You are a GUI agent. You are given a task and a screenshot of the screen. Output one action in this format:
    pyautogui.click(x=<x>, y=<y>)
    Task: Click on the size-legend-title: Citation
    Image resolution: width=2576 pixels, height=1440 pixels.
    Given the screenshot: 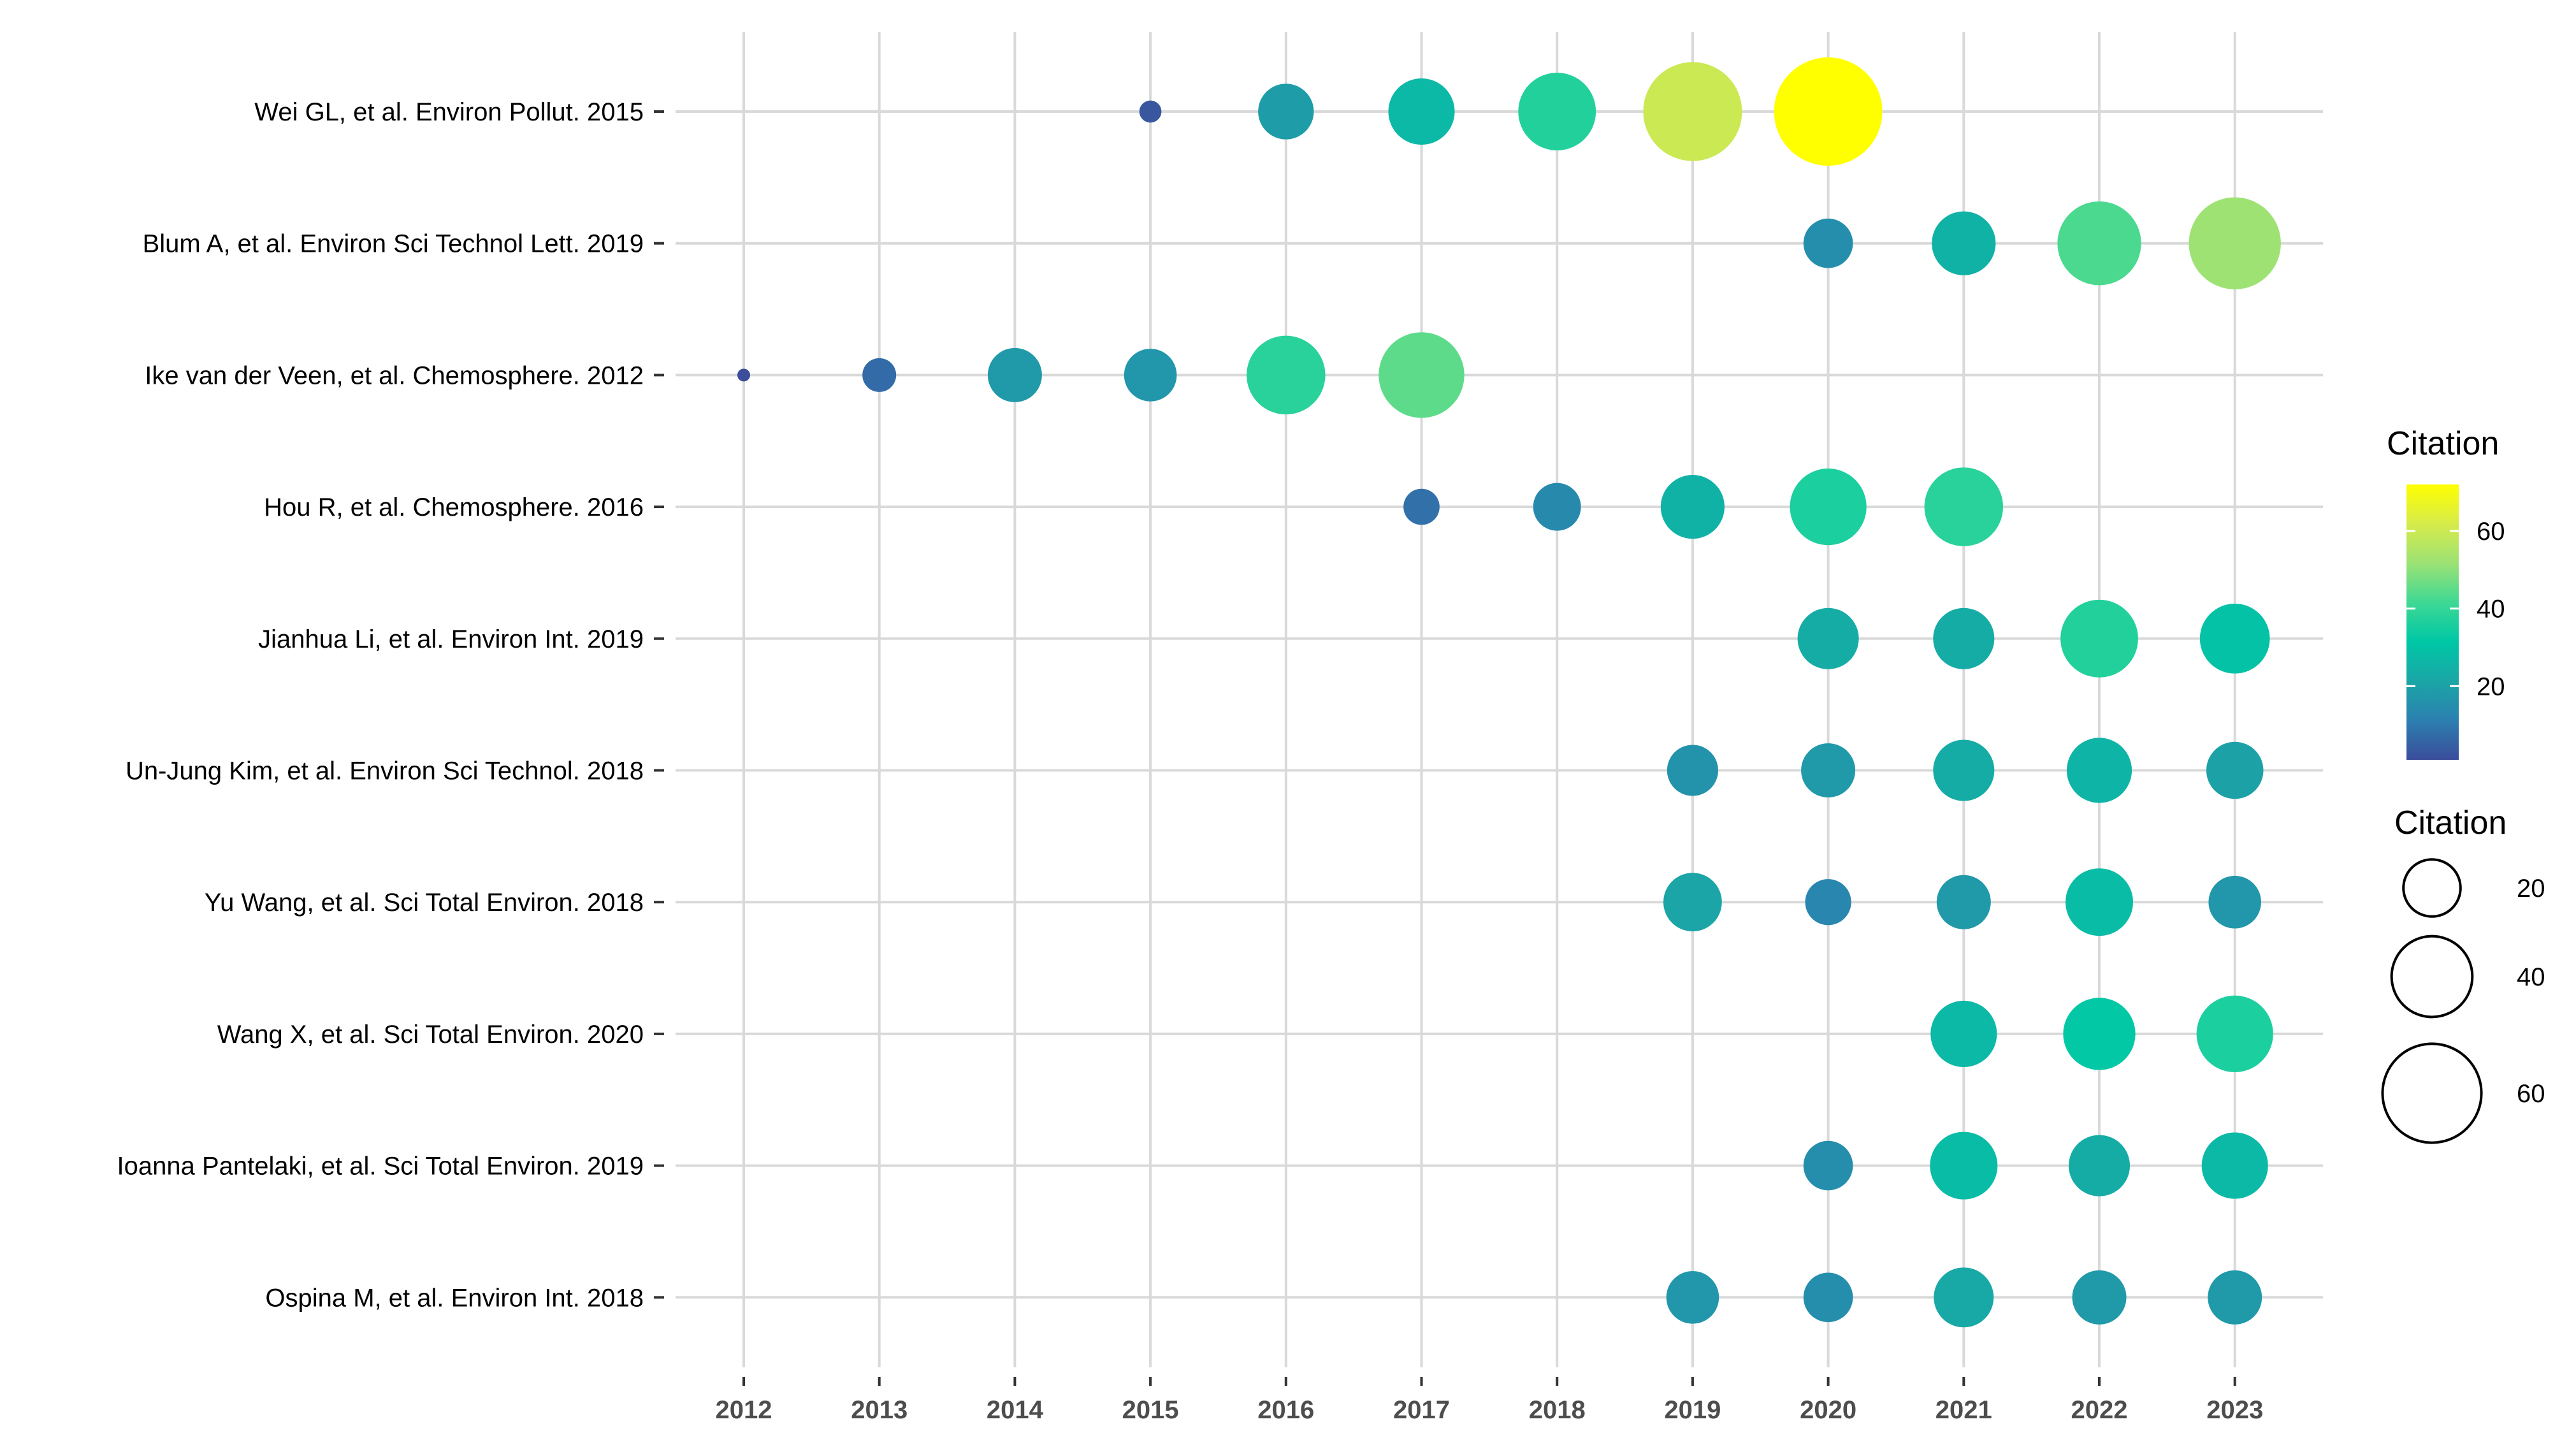 What is the action you would take?
    pyautogui.click(x=2450, y=822)
    